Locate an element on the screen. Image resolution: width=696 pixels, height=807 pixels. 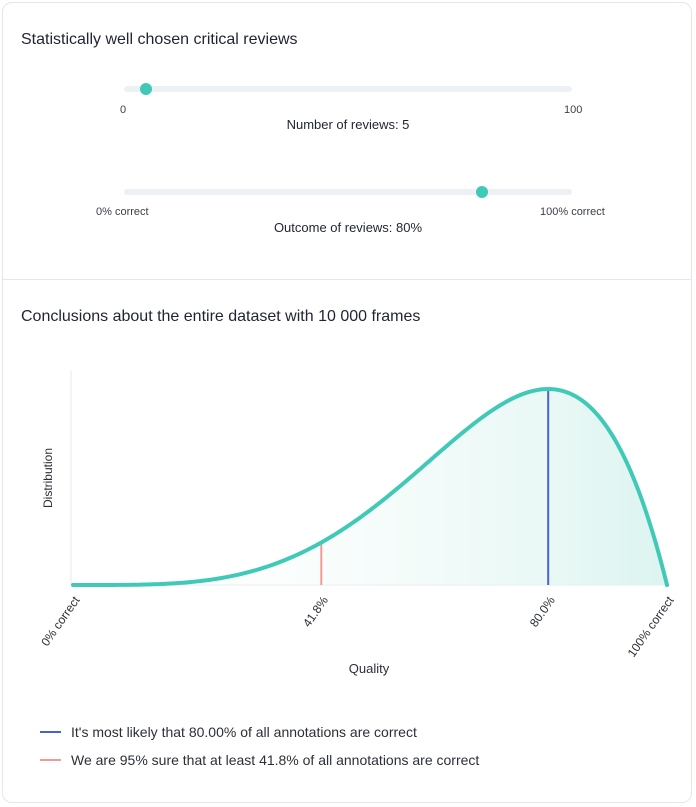
x-tick-label: 41.8% is located at coordinates (315, 611).